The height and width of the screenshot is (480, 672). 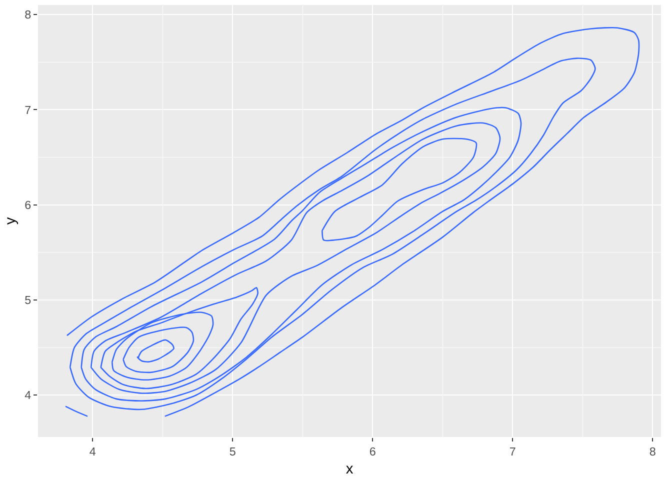 What do you see at coordinates (11, 220) in the screenshot?
I see `y-axis-title: y` at bounding box center [11, 220].